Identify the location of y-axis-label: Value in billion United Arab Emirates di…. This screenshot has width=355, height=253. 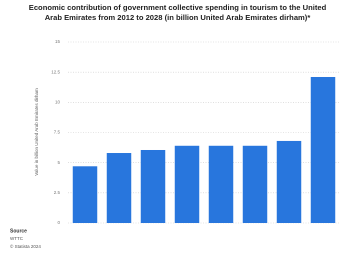
(36, 132).